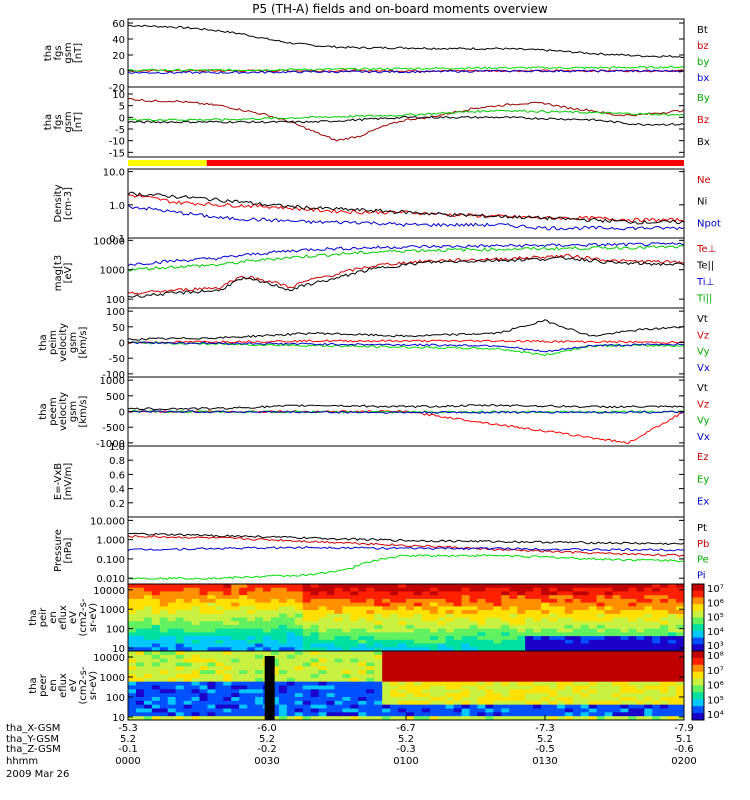 This screenshot has width=750, height=800. What do you see at coordinates (267, 739) in the screenshot?
I see `ephemeris-value: 5.2` at bounding box center [267, 739].